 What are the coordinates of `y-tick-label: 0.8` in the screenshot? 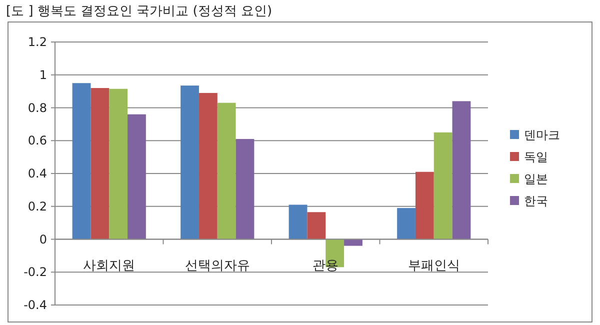 It's located at (37, 107).